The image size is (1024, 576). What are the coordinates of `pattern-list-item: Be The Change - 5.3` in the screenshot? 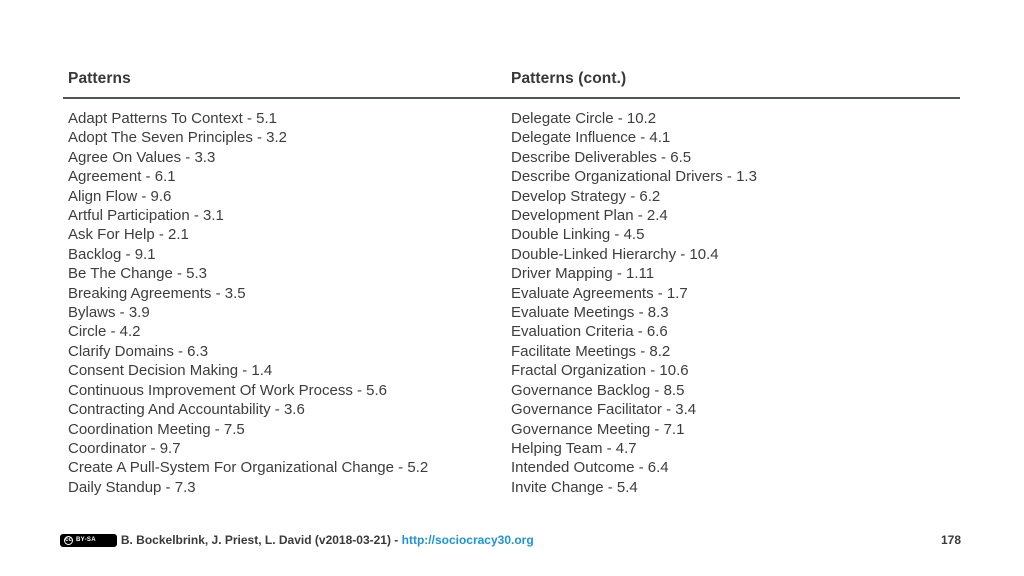 It's located at (137, 274).